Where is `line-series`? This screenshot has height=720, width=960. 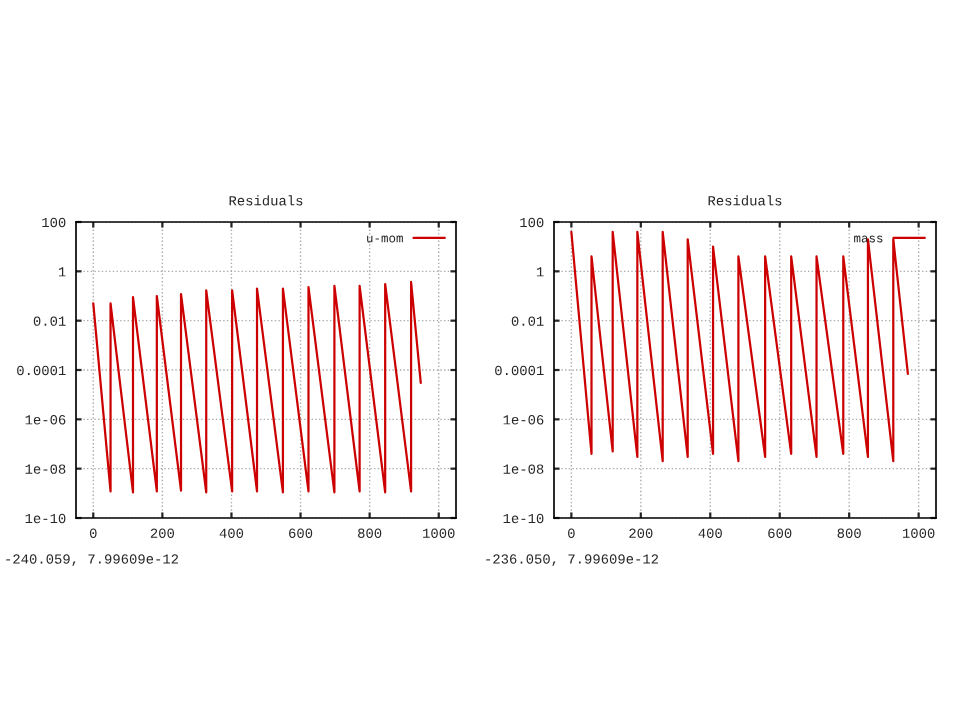 line-series is located at coordinates (257, 387).